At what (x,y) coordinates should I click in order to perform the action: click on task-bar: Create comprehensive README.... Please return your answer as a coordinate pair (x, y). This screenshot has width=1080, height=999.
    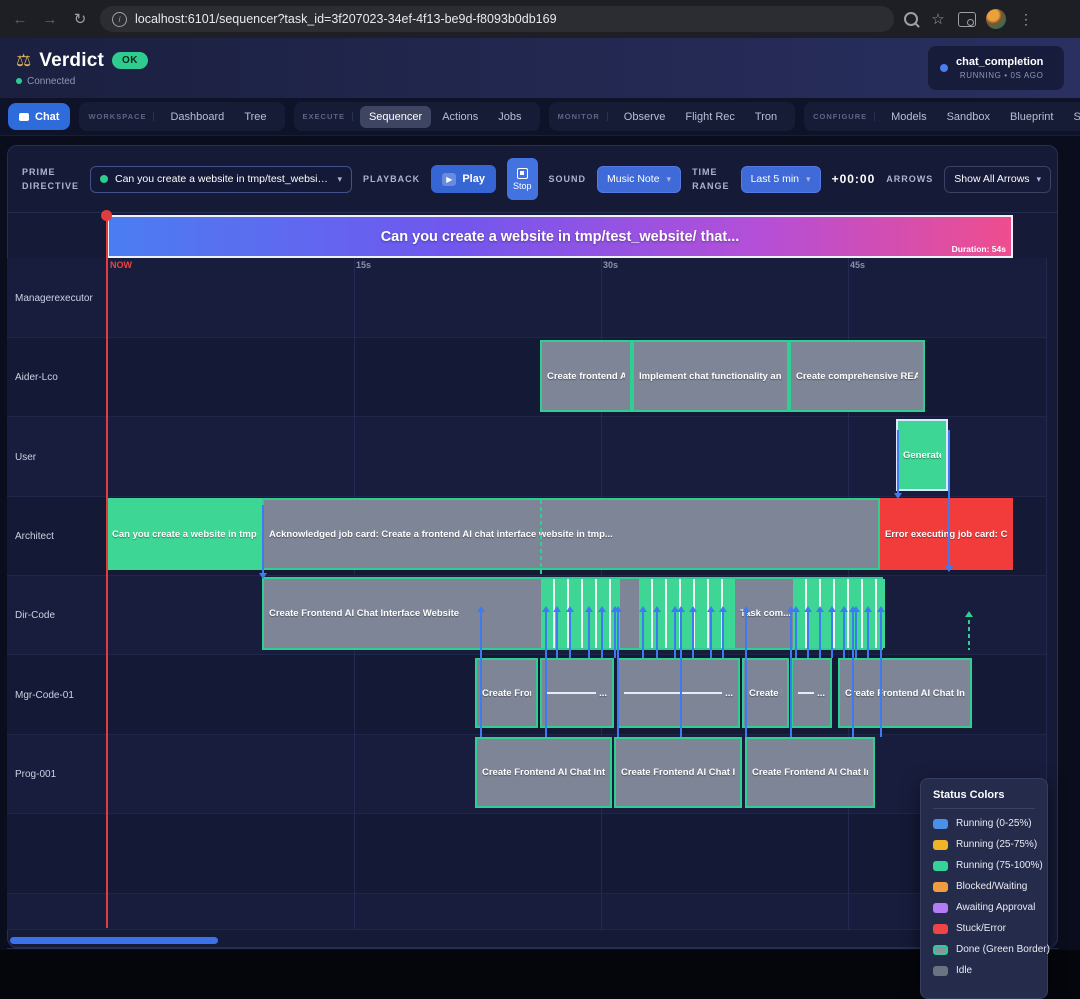
    Looking at the image, I should click on (857, 376).